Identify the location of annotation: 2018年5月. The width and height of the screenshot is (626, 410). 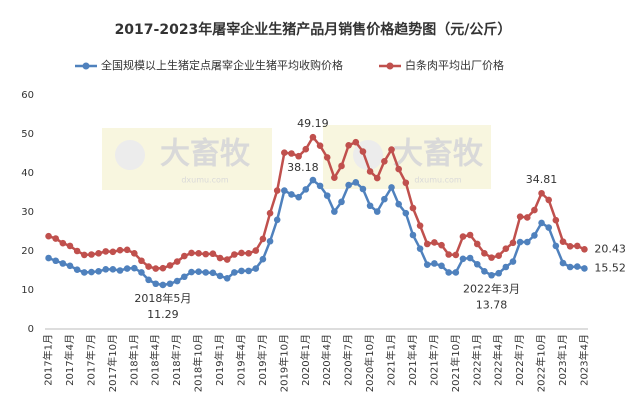
(162, 298).